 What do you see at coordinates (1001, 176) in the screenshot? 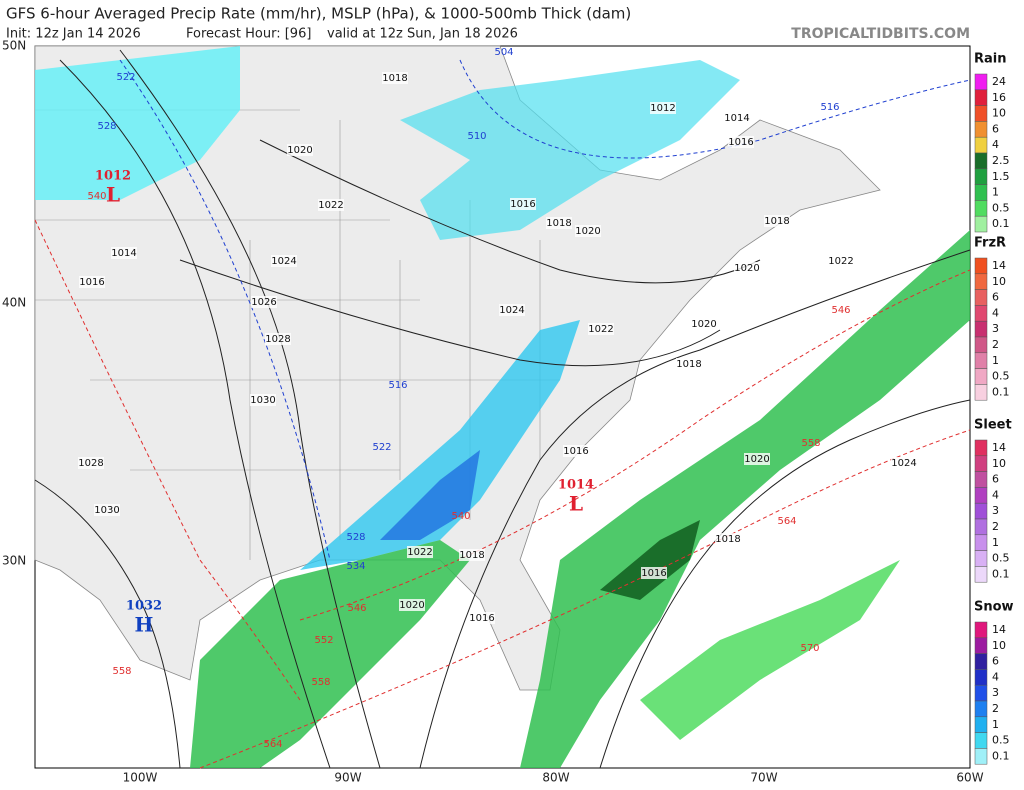
I see `legend-label: 1.5` at bounding box center [1001, 176].